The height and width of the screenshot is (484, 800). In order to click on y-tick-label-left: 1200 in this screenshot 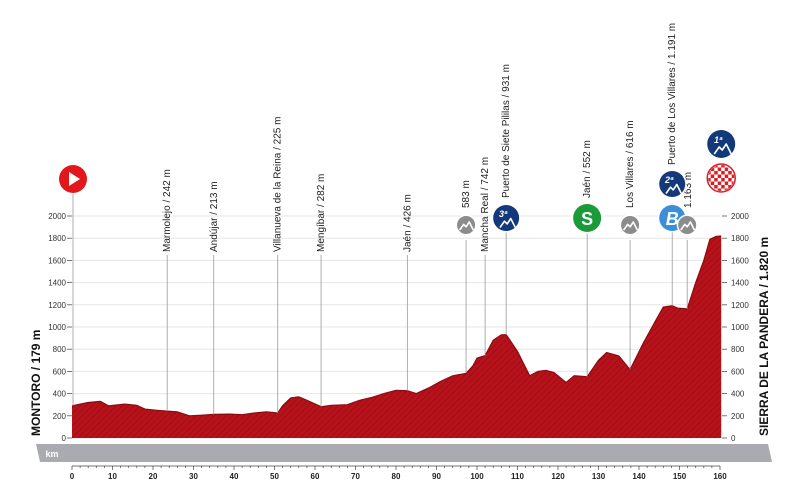, I will do `click(57, 305)`.